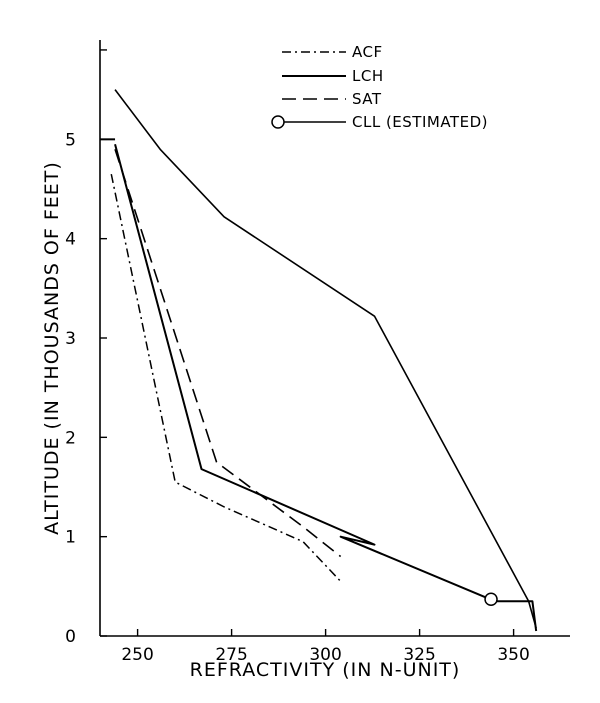  I want to click on y-tick-label: 1, so click(70, 538).